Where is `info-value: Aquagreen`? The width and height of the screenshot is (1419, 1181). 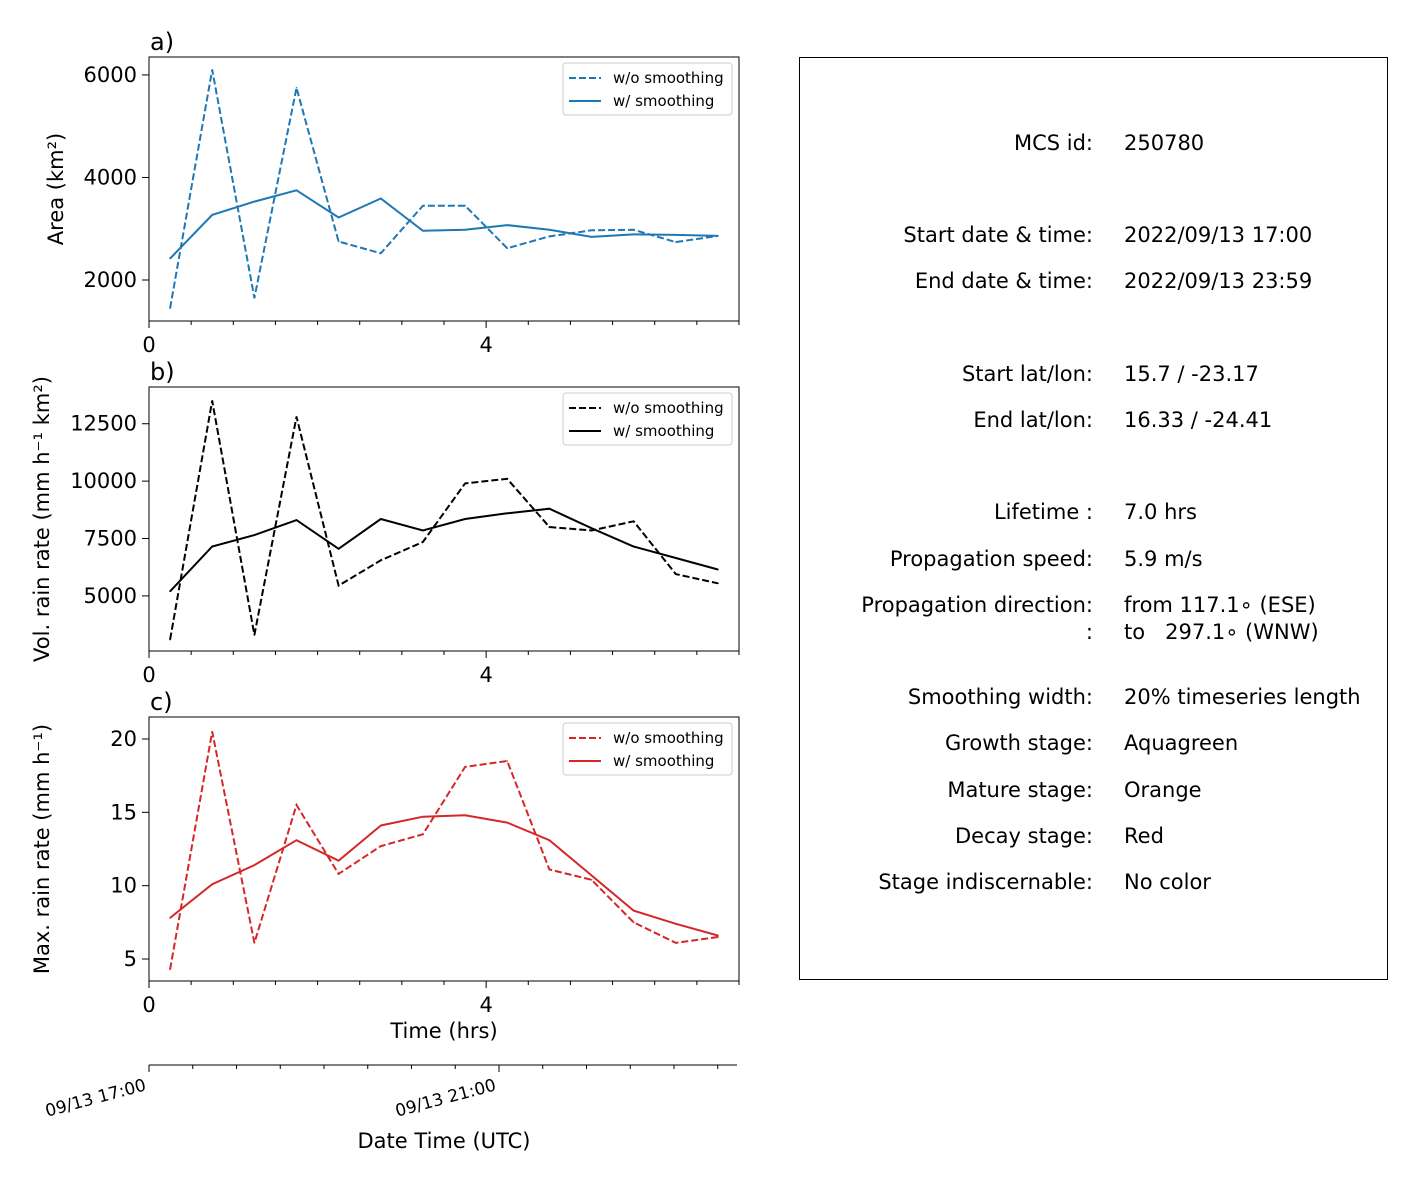
info-value: Aquagreen is located at coordinates (1181, 743).